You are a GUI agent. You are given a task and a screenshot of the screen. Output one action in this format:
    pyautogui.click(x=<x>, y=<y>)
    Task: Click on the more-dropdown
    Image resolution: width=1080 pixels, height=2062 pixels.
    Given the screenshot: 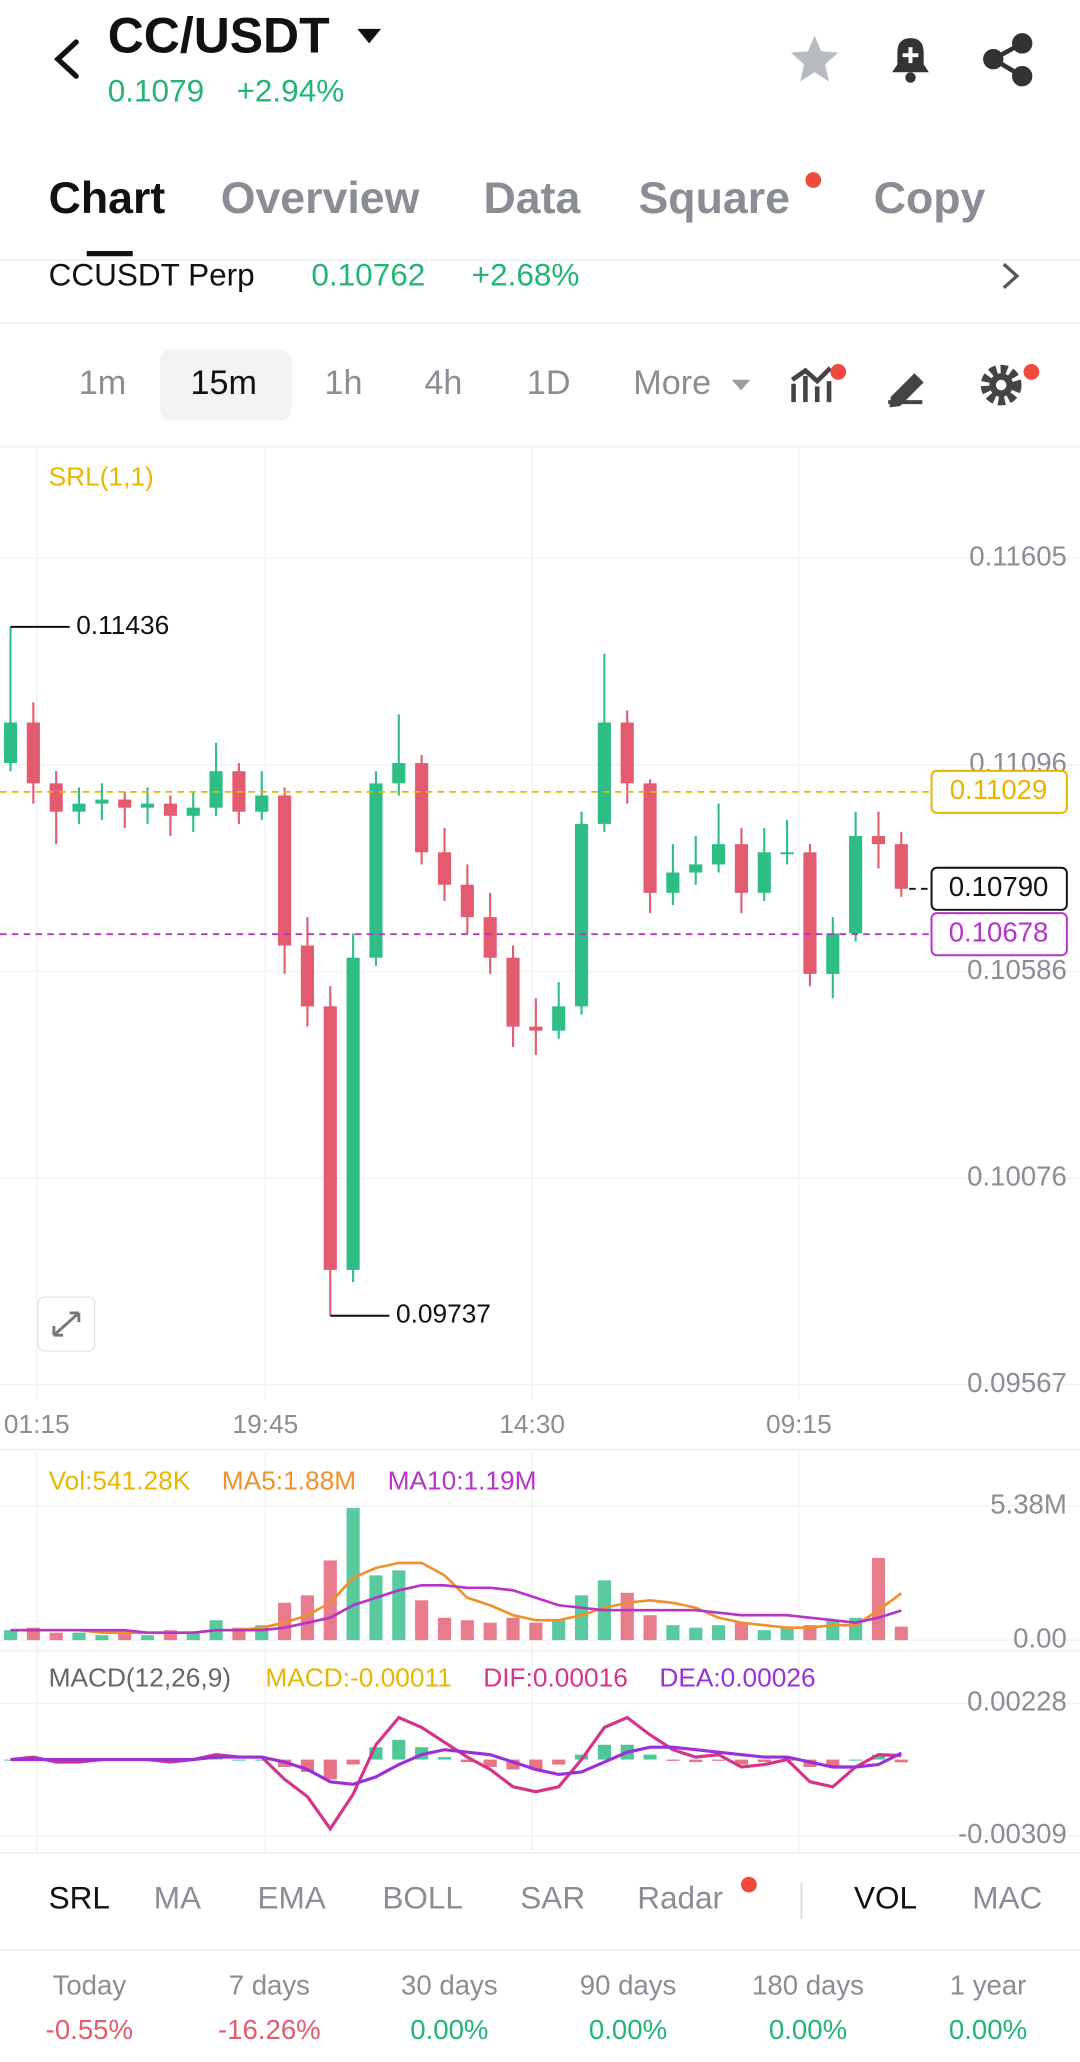 What is the action you would take?
    pyautogui.click(x=741, y=385)
    